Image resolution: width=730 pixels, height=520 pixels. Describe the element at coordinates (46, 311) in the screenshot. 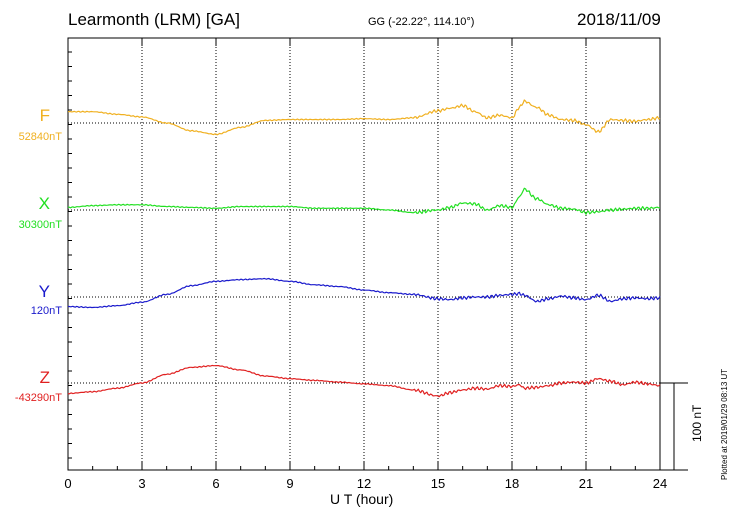

I see `series-baseline-y: 120nT` at that location.